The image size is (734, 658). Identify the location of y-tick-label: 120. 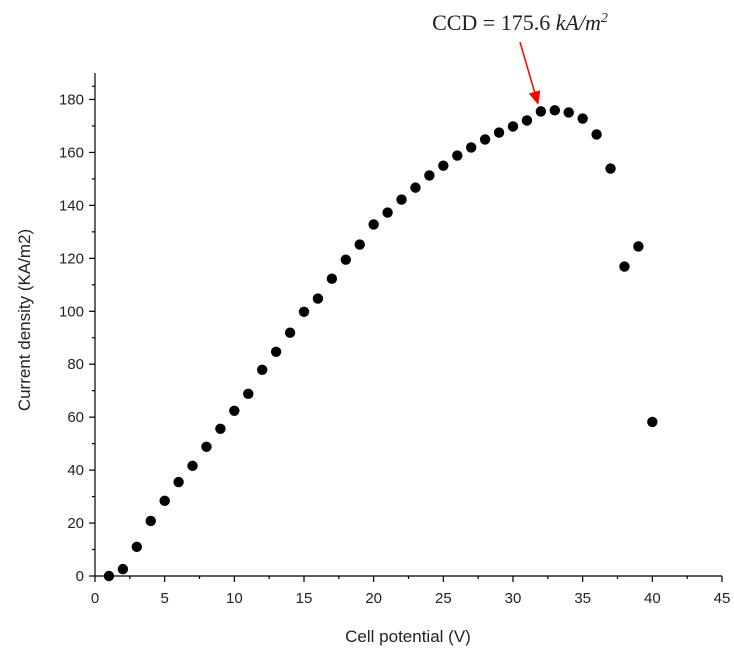
(71, 258).